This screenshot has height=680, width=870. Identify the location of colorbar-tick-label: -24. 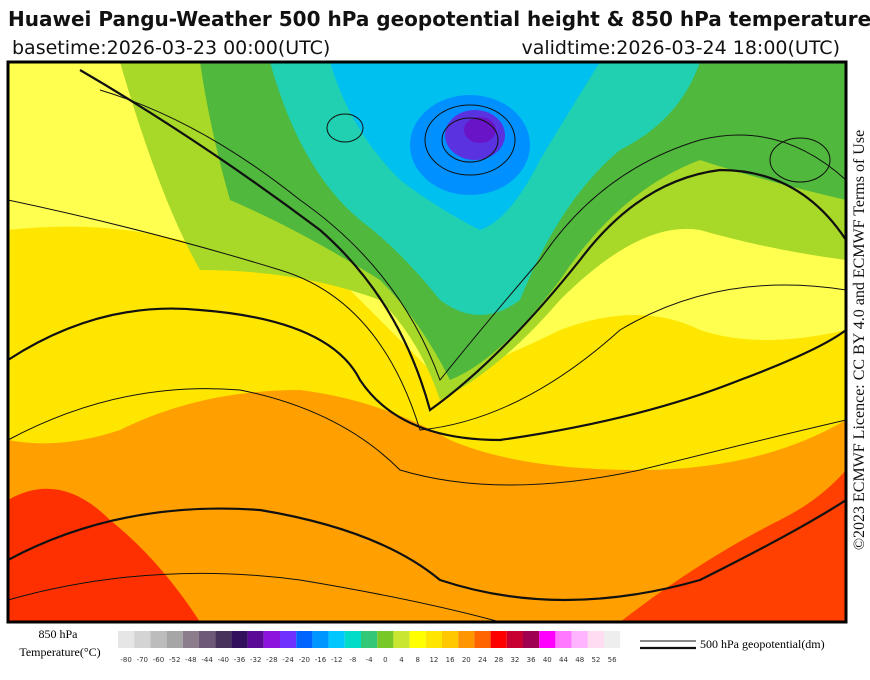
(288, 660).